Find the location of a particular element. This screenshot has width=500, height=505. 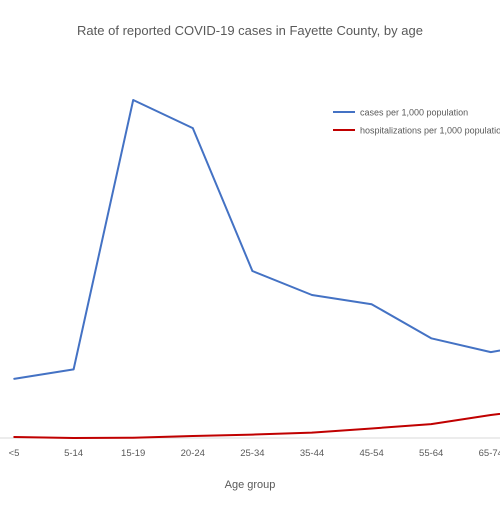

x-tick-label: 25-34 is located at coordinates (252, 453).